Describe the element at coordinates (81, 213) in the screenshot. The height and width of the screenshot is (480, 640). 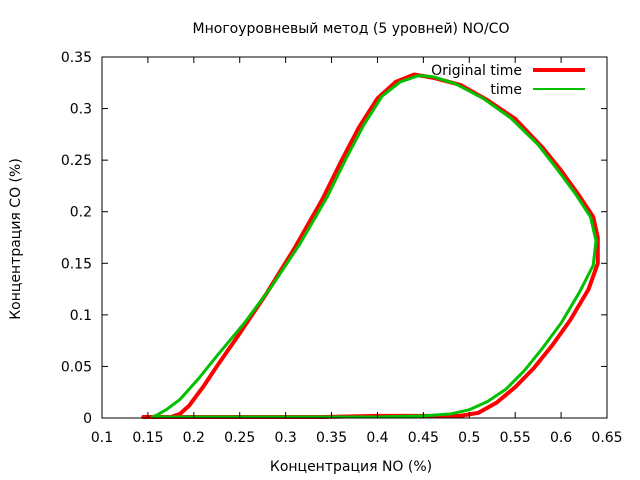
I see `y-tick-label: 0.2` at that location.